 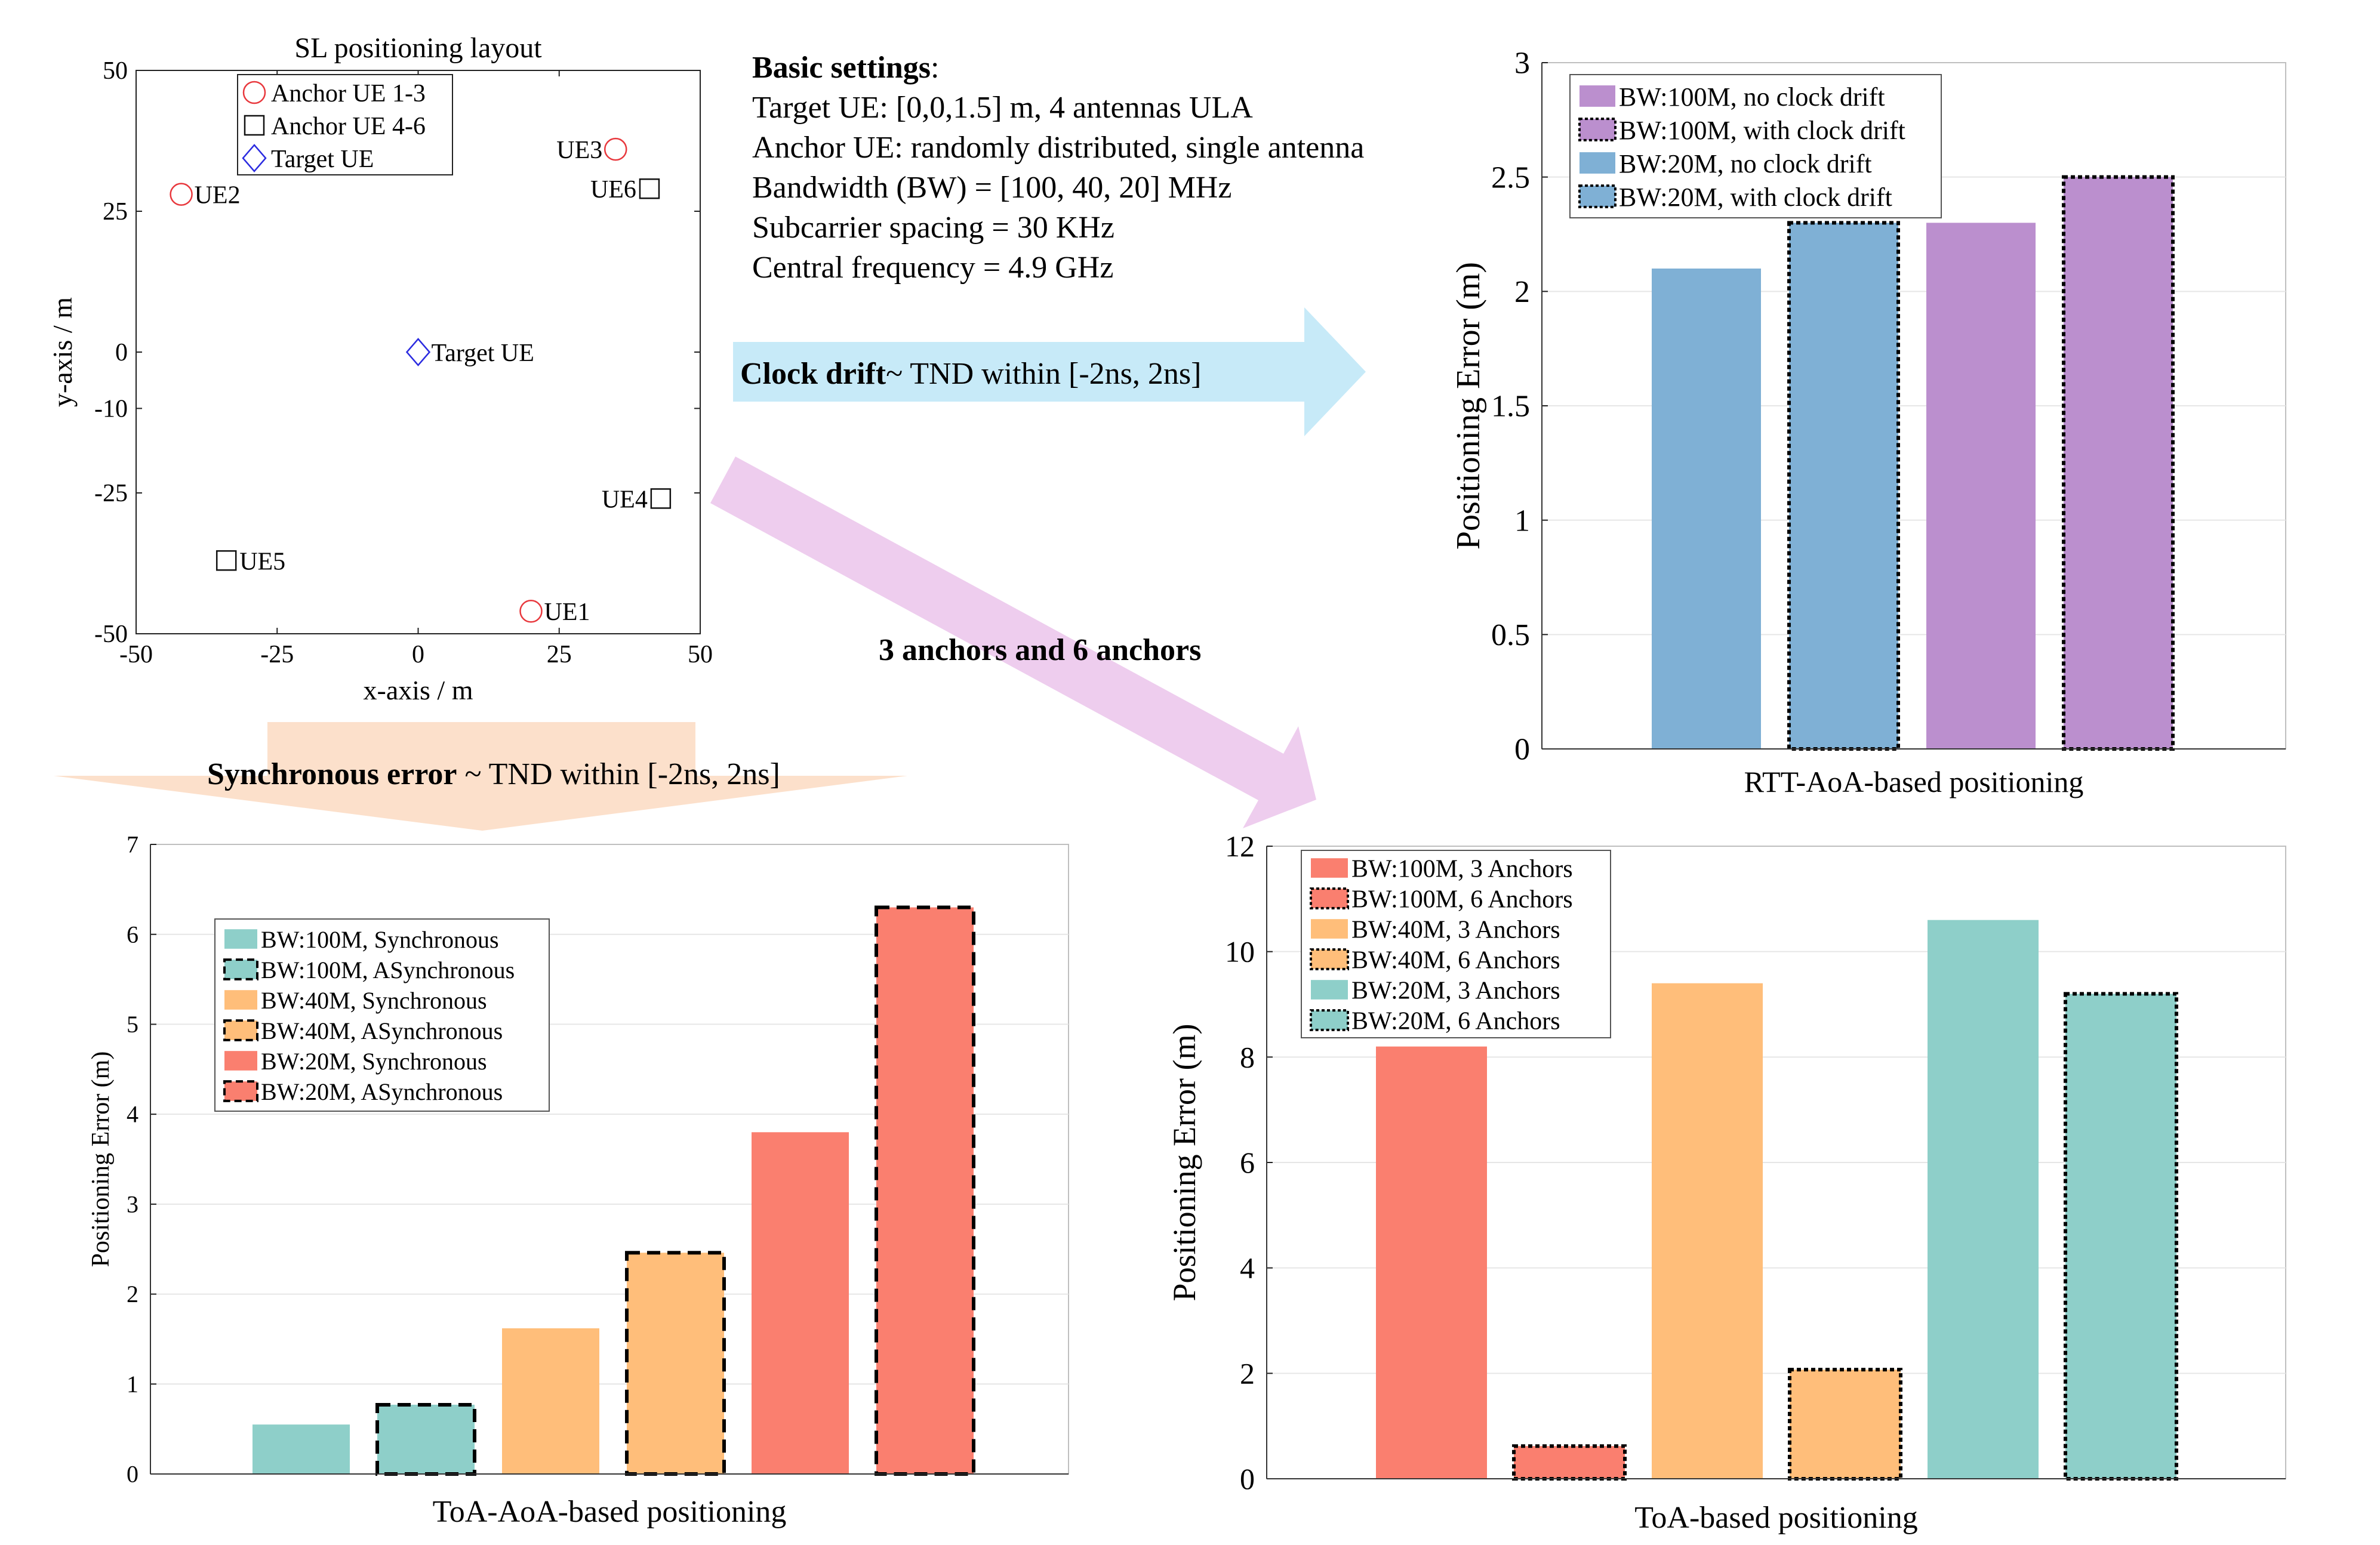 What do you see at coordinates (1775, 1518) in the screenshot?
I see `toa-xlabel: ToA-based positioning` at bounding box center [1775, 1518].